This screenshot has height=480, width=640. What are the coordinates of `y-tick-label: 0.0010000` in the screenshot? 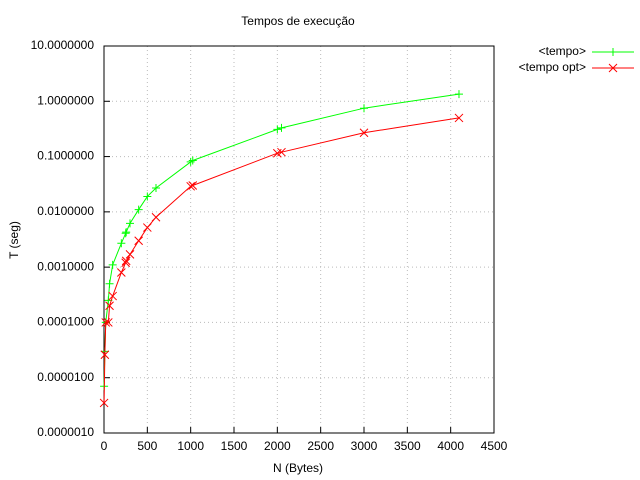 It's located at (65, 266).